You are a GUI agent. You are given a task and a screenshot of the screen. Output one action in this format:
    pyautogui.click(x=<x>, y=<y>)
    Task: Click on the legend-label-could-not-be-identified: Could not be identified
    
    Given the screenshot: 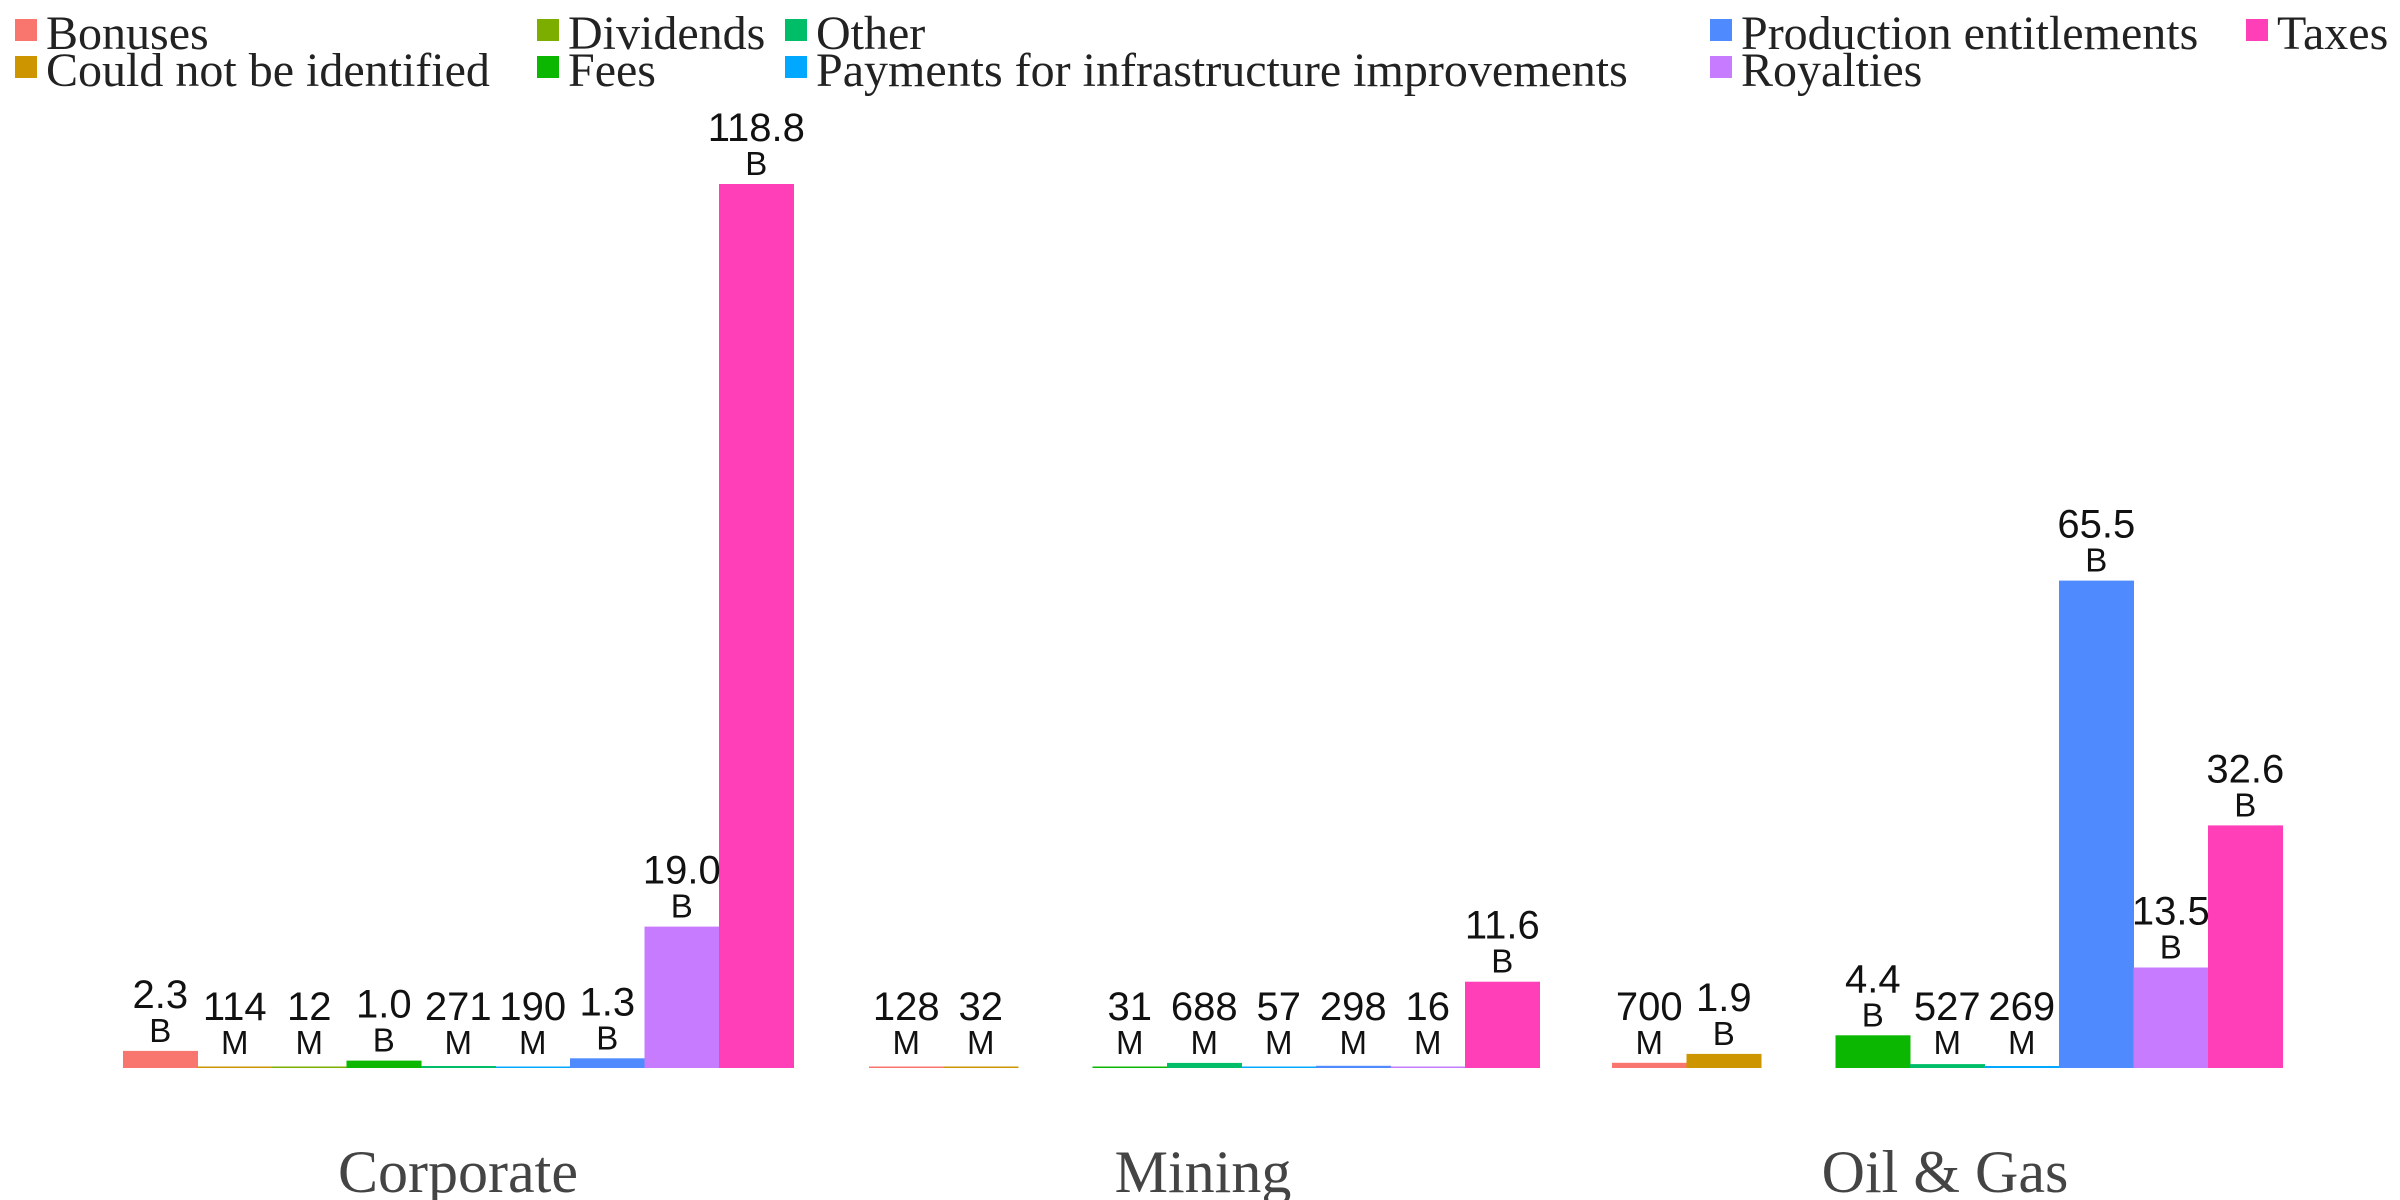 What is the action you would take?
    pyautogui.click(x=268, y=70)
    